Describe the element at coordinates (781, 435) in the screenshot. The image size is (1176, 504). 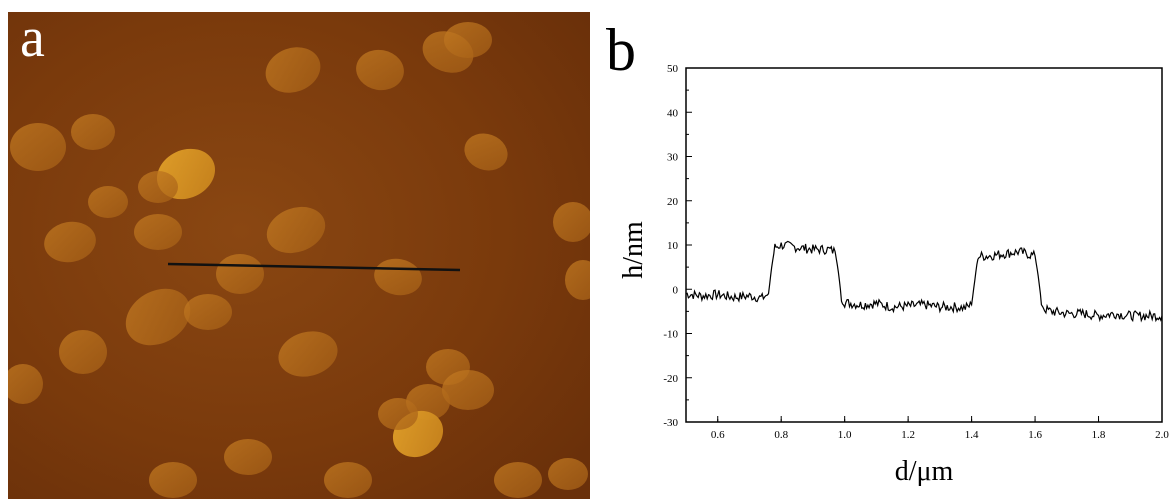
I see `x-tick-label: 0.8` at that location.